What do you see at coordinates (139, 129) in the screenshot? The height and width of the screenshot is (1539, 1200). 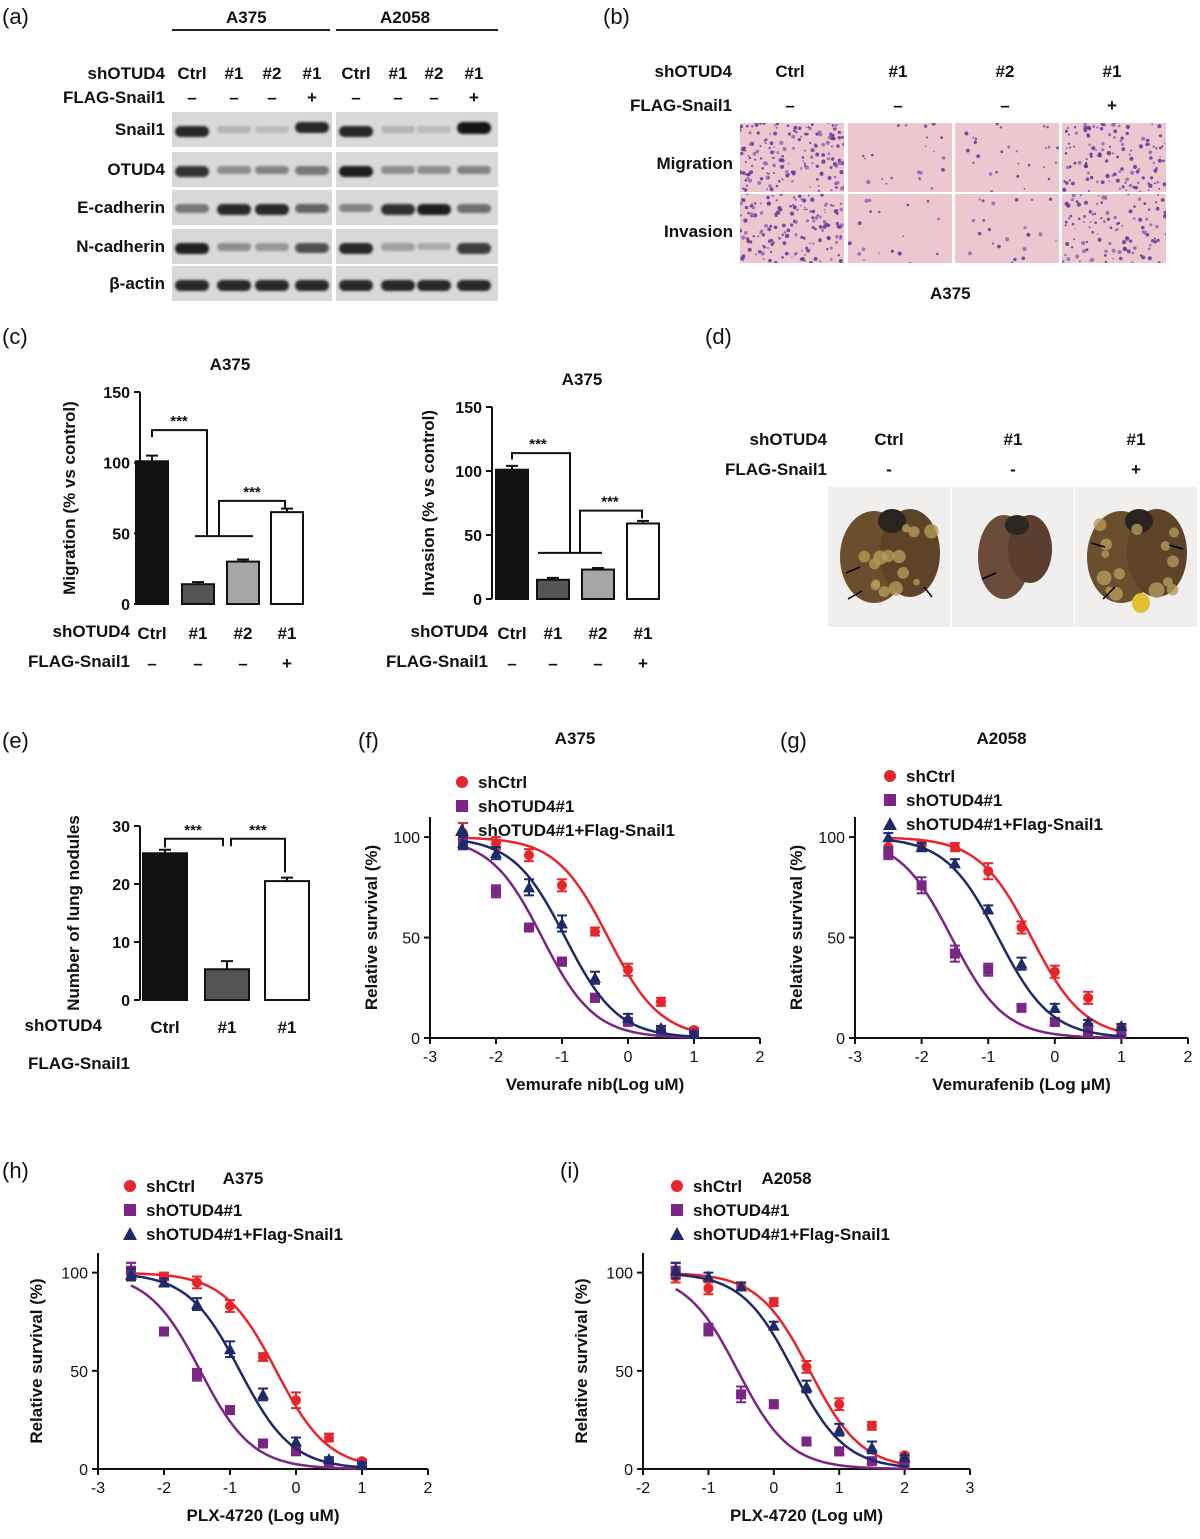 I see `blot-label-0: Snail1` at bounding box center [139, 129].